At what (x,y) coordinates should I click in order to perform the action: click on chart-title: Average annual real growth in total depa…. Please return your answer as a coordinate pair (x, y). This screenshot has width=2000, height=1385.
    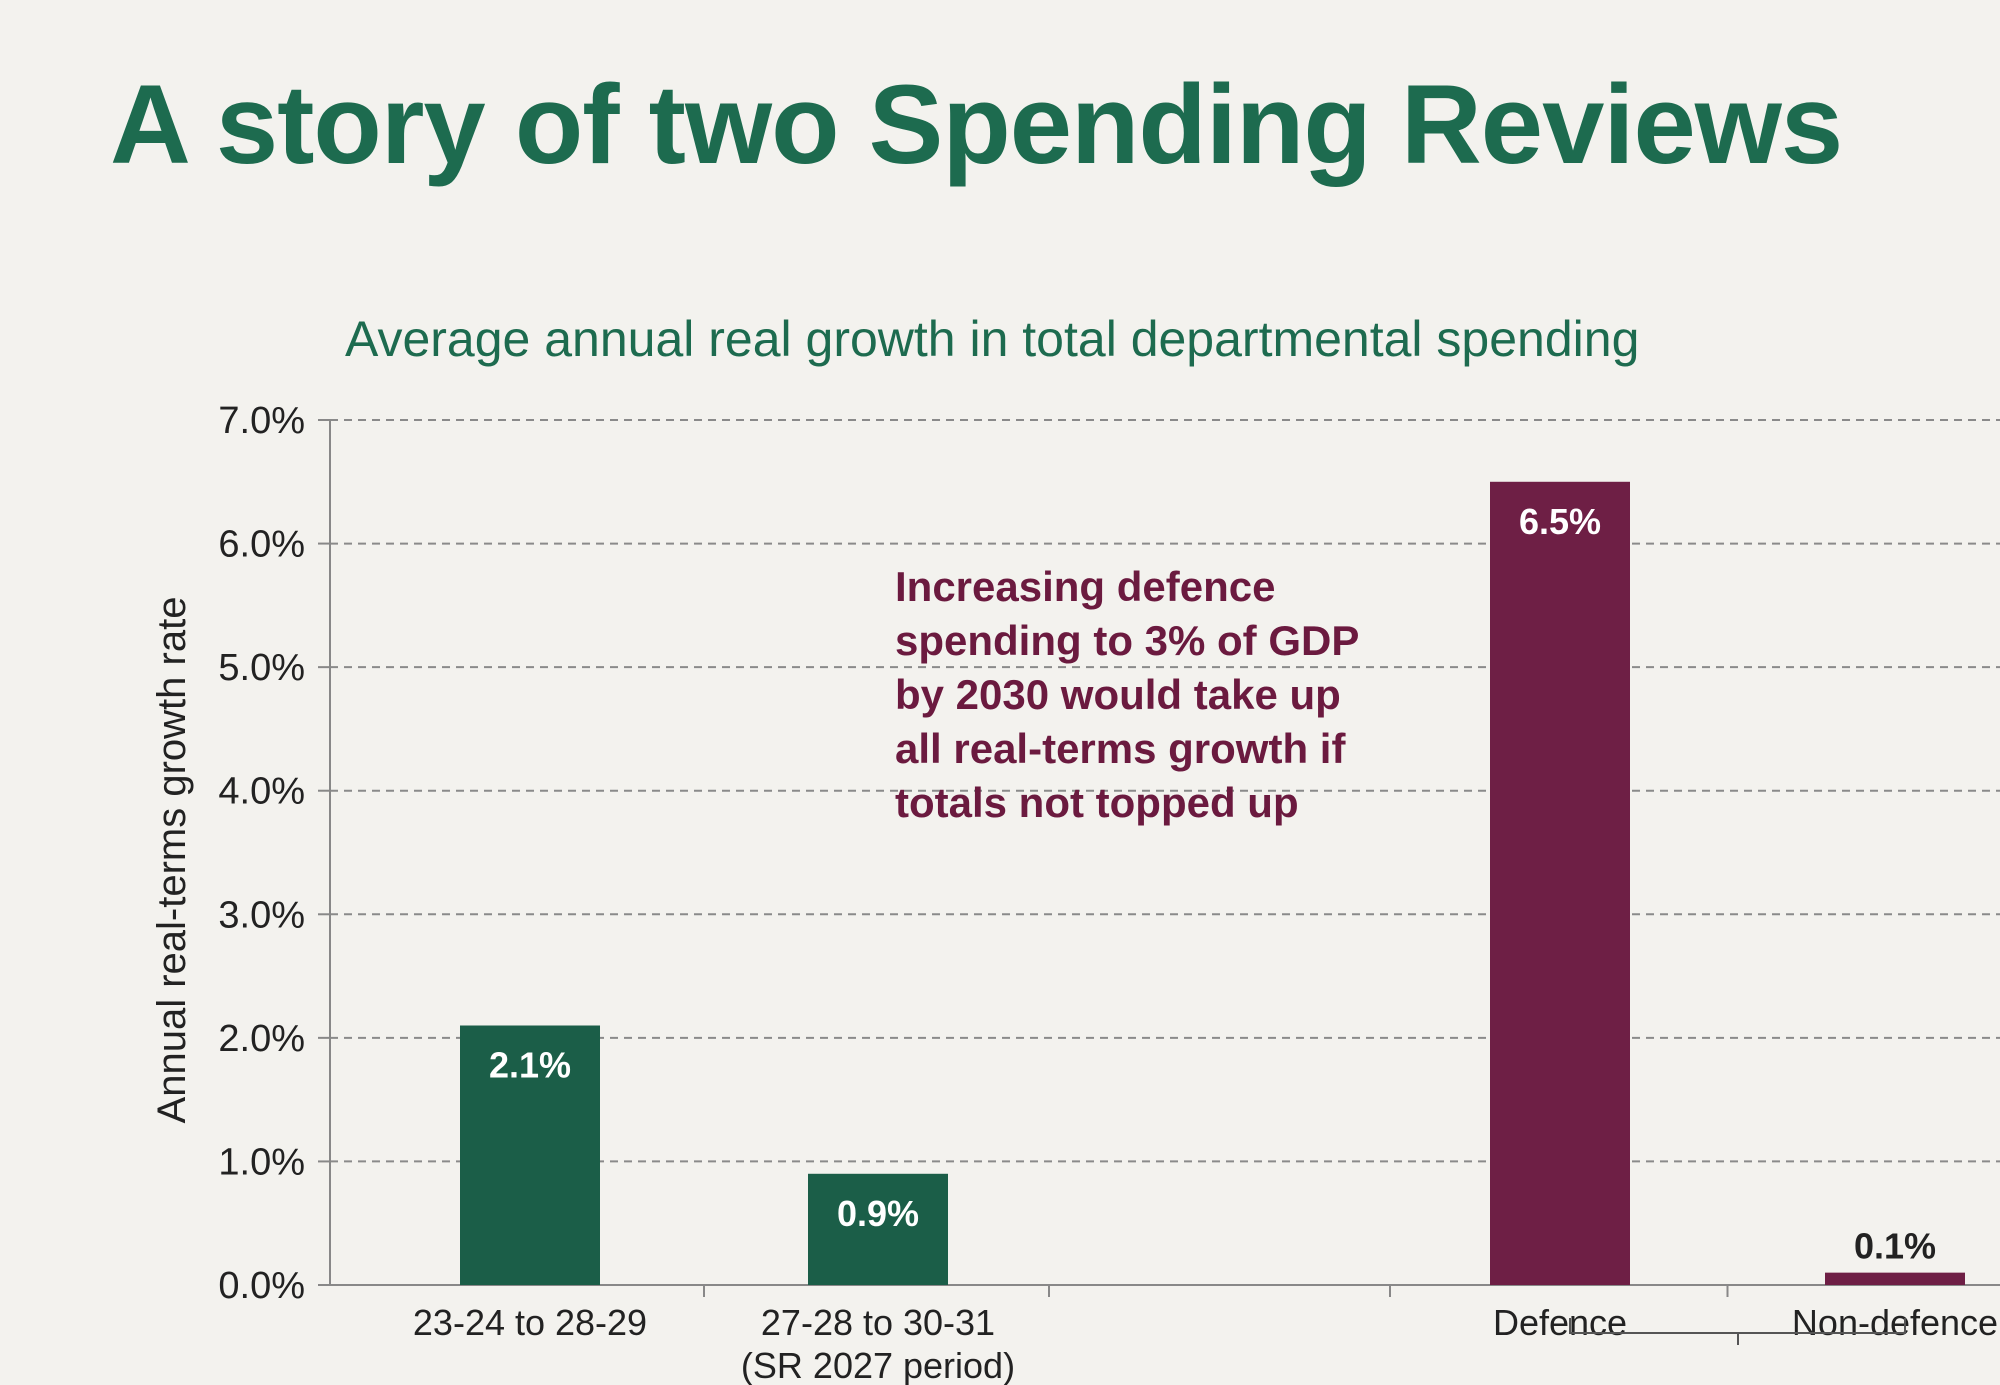
    Looking at the image, I should click on (992, 339).